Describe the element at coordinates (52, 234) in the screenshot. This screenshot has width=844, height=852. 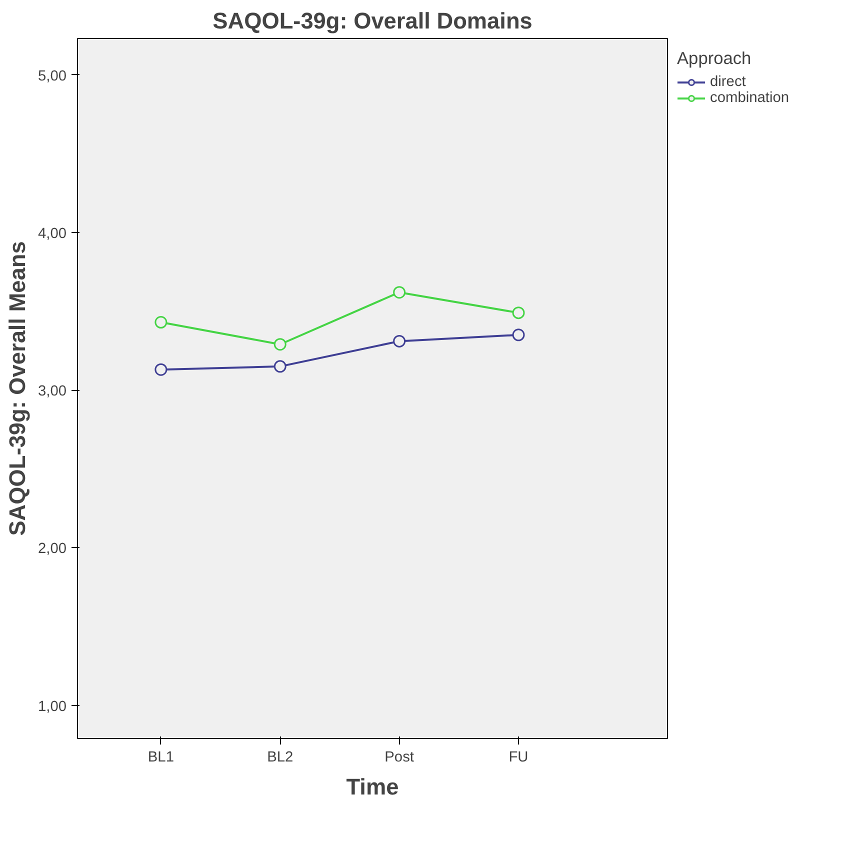
I see `y-tick-label: 4,00` at that location.